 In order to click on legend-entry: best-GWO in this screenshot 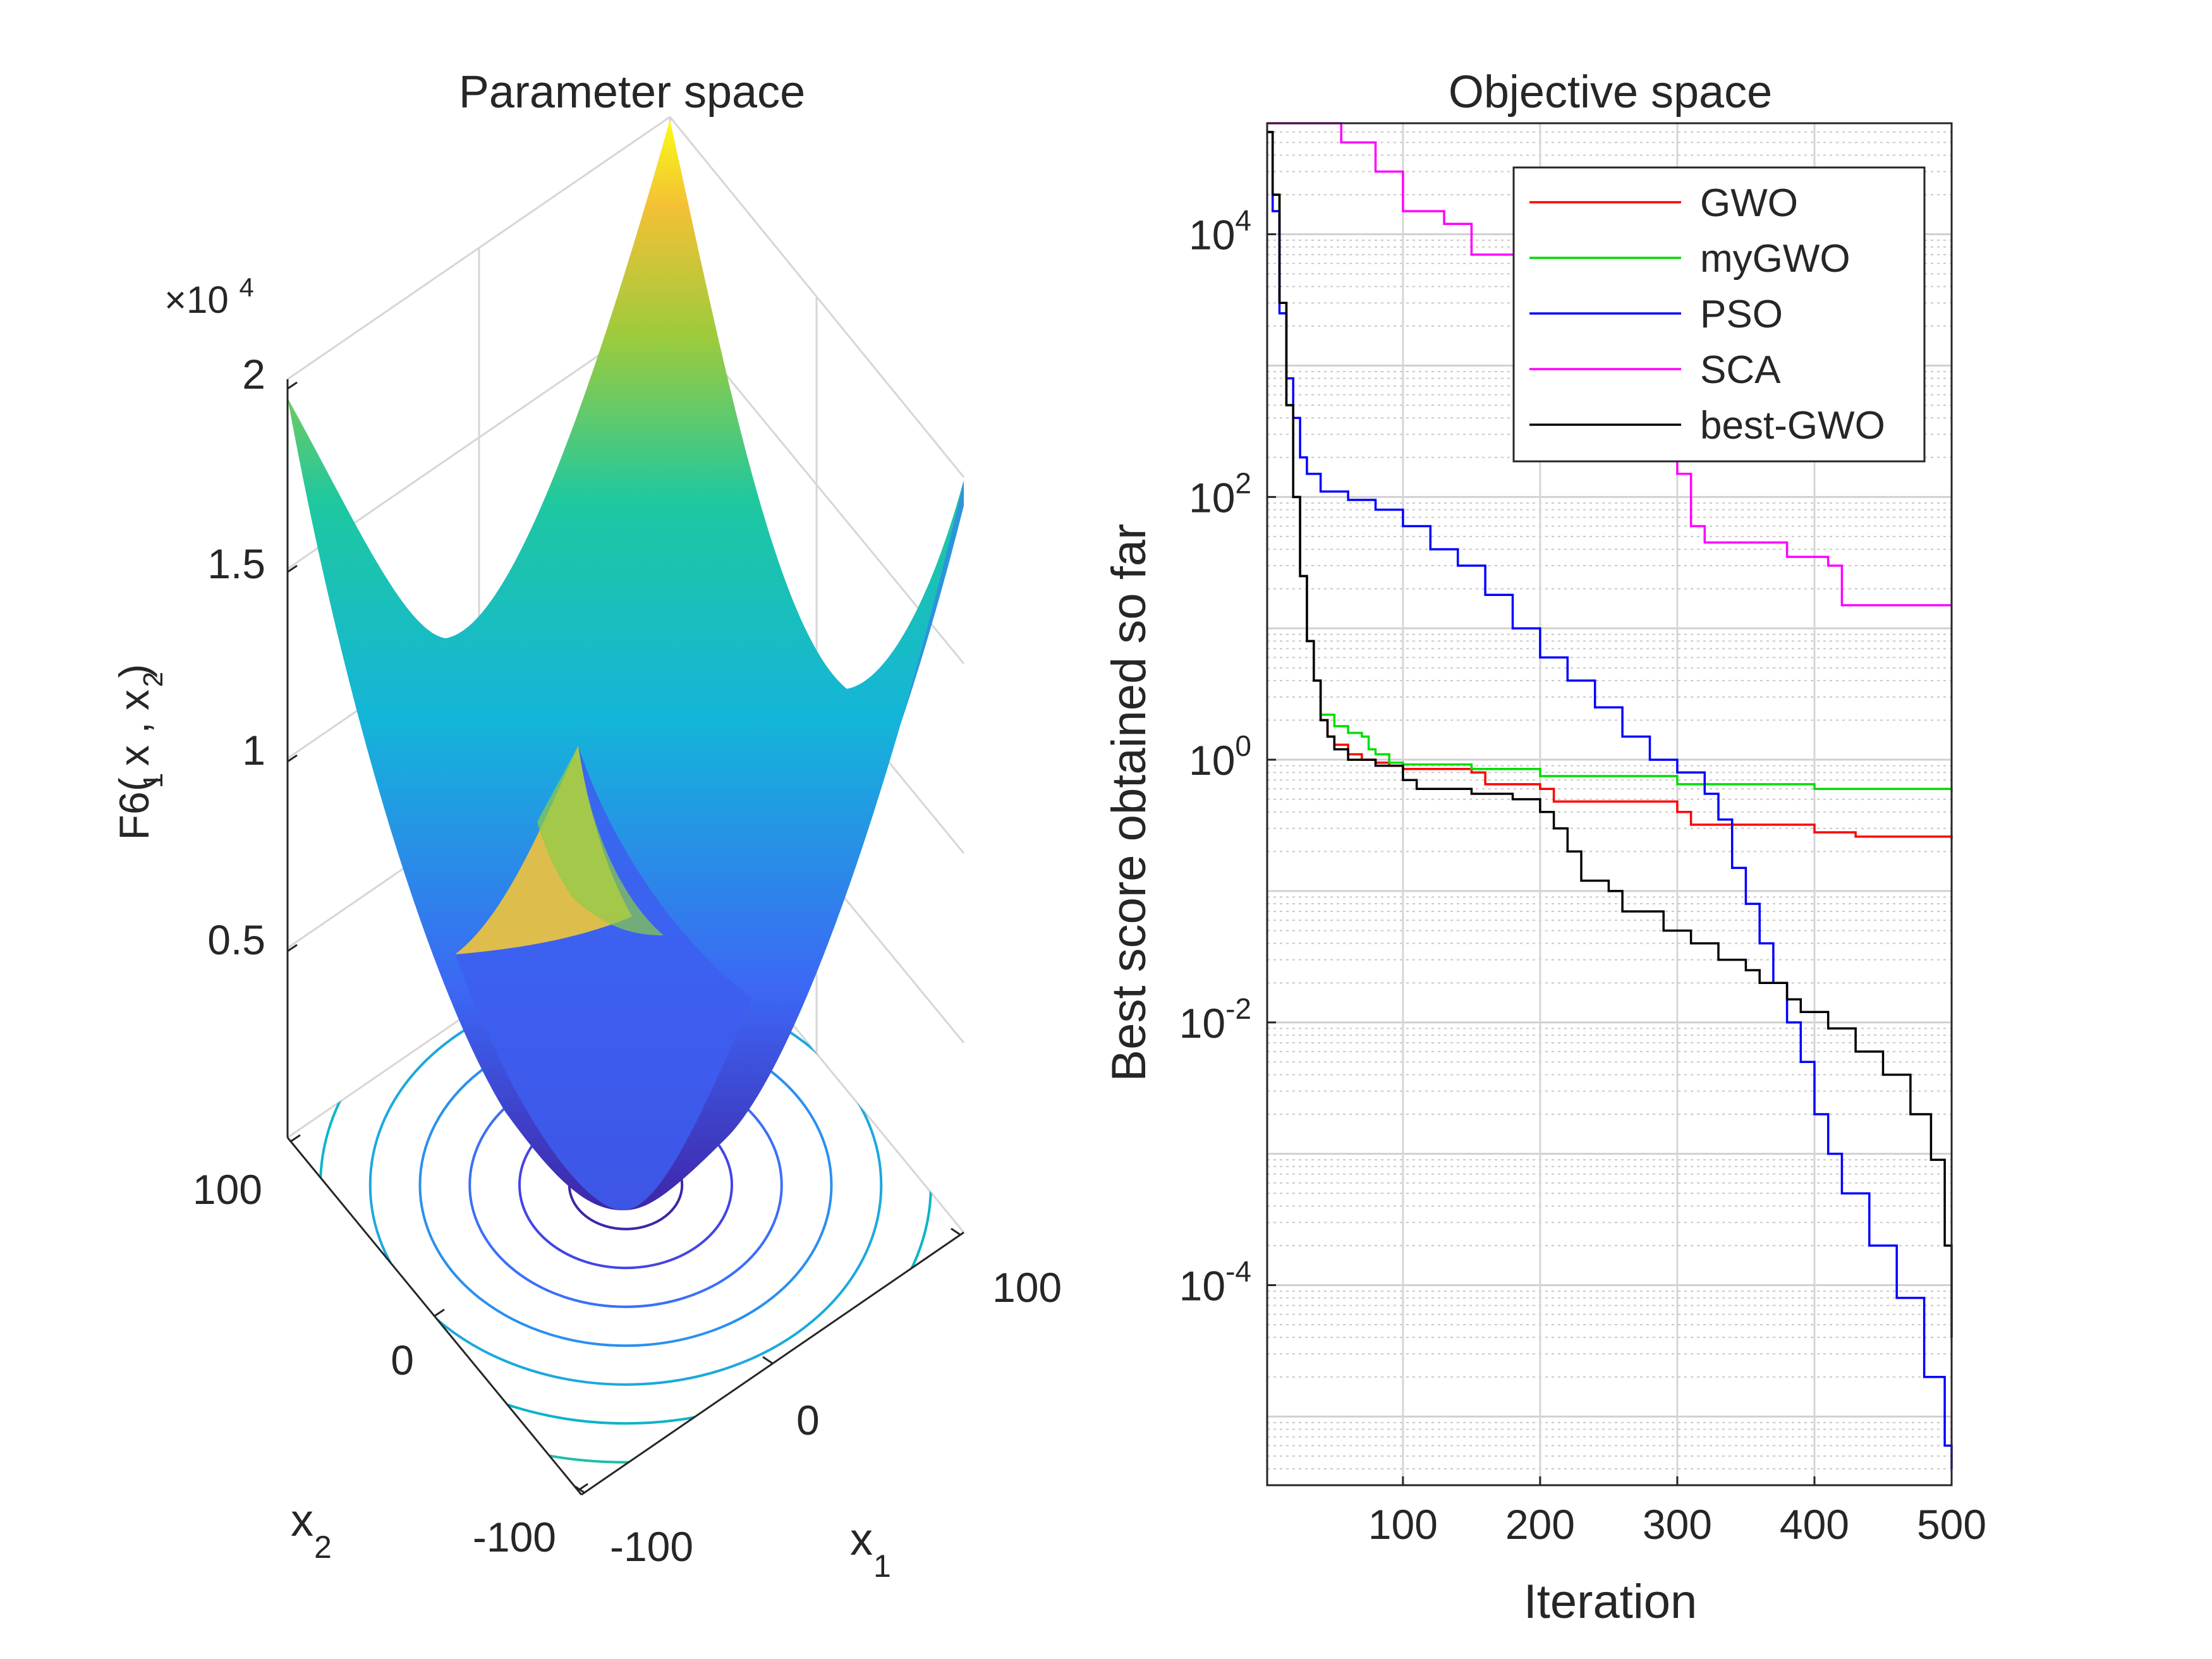, I will do `click(1707, 425)`.